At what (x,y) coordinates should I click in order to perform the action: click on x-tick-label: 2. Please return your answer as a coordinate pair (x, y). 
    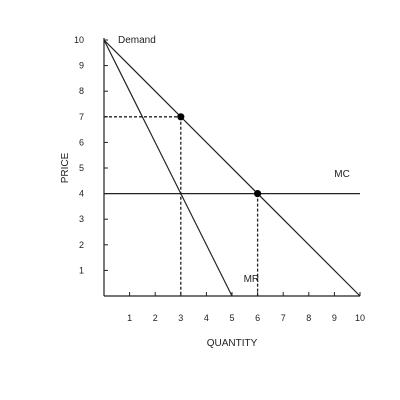
    Looking at the image, I should click on (155, 318).